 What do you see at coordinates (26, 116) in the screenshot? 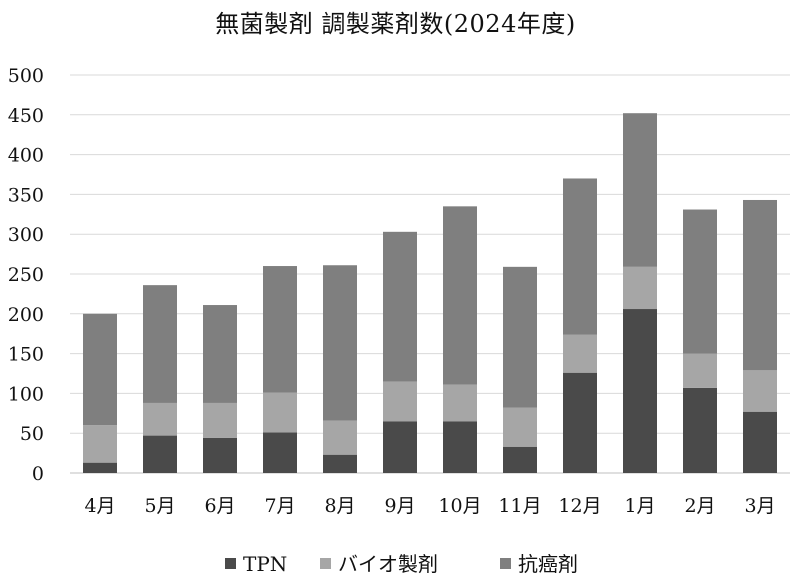
I see `y-tick-label: 450` at bounding box center [26, 116].